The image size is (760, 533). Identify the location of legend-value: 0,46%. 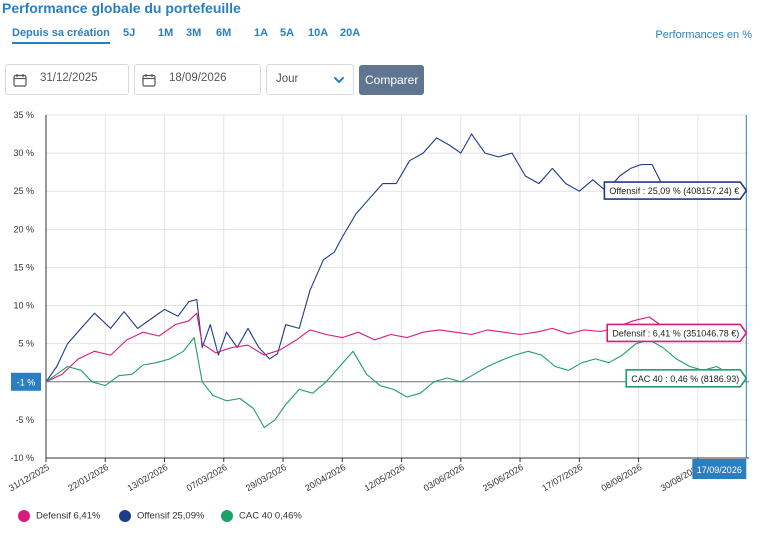
(288, 516).